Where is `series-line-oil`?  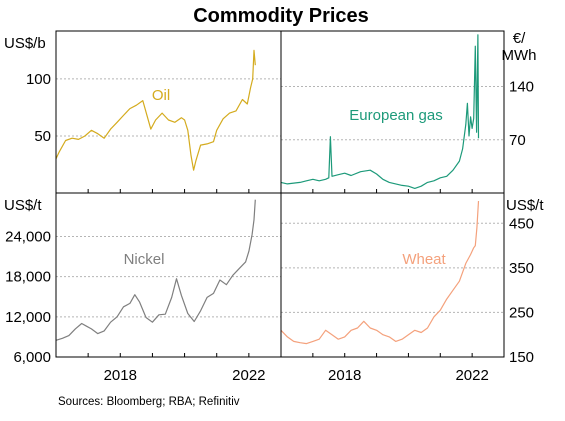
series-line-oil is located at coordinates (155, 110).